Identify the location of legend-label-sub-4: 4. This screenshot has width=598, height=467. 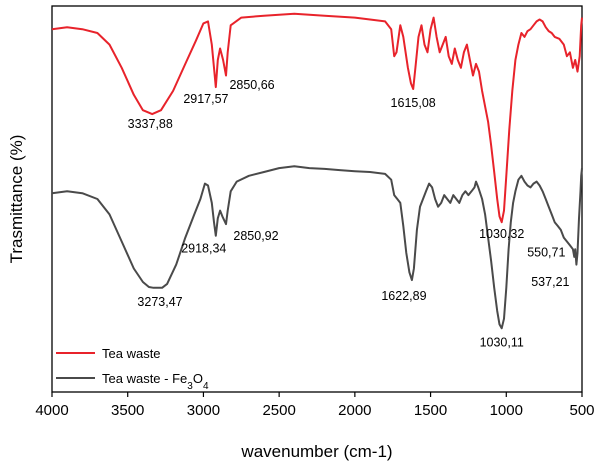
(206, 386).